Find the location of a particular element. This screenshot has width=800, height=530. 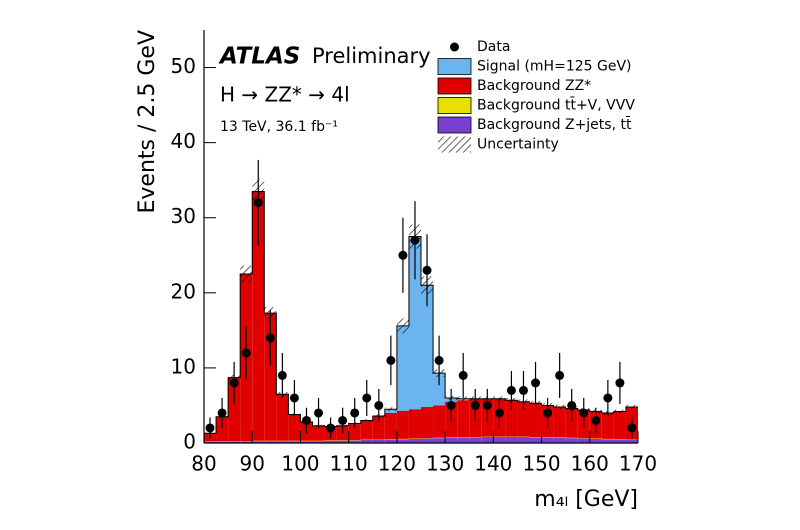

legend-label: Signal (mH=125 GeV) is located at coordinates (554, 67).